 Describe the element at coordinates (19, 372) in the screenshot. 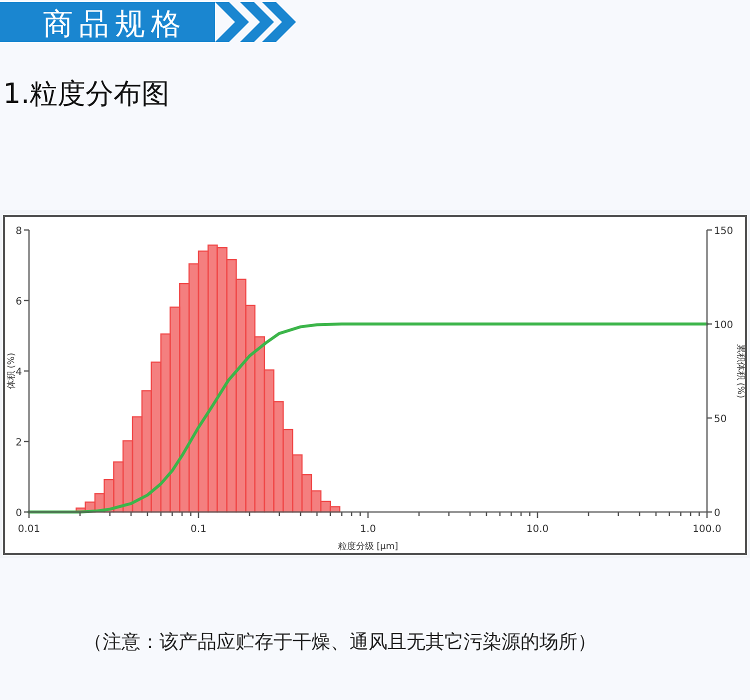

I see `y-tick-label: 4` at that location.